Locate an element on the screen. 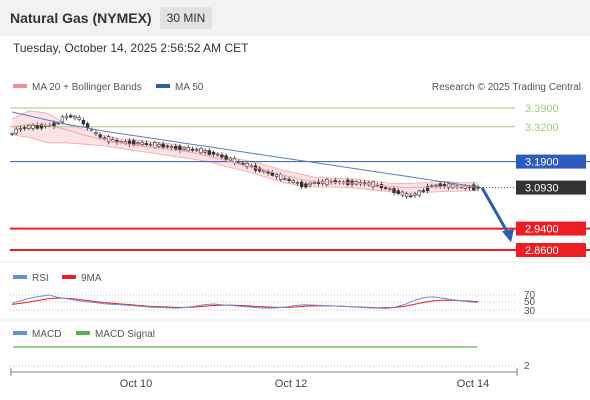 Image resolution: width=590 pixels, height=400 pixels. rsi-tick-70: 70 is located at coordinates (530, 295).